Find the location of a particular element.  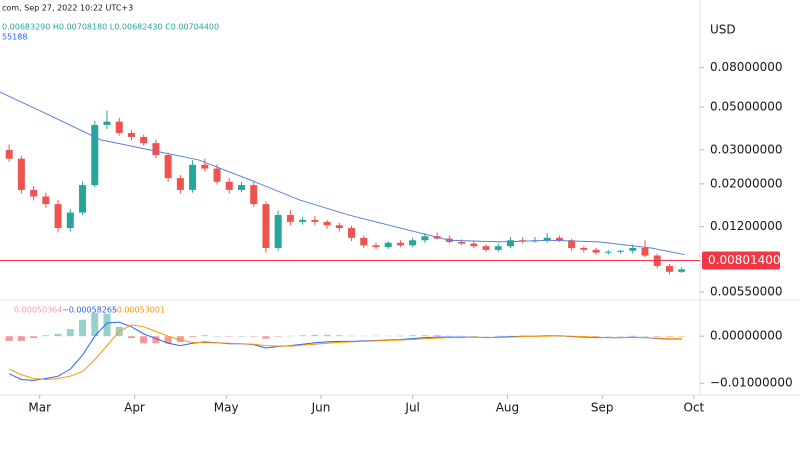

currency: USD is located at coordinates (723, 30).